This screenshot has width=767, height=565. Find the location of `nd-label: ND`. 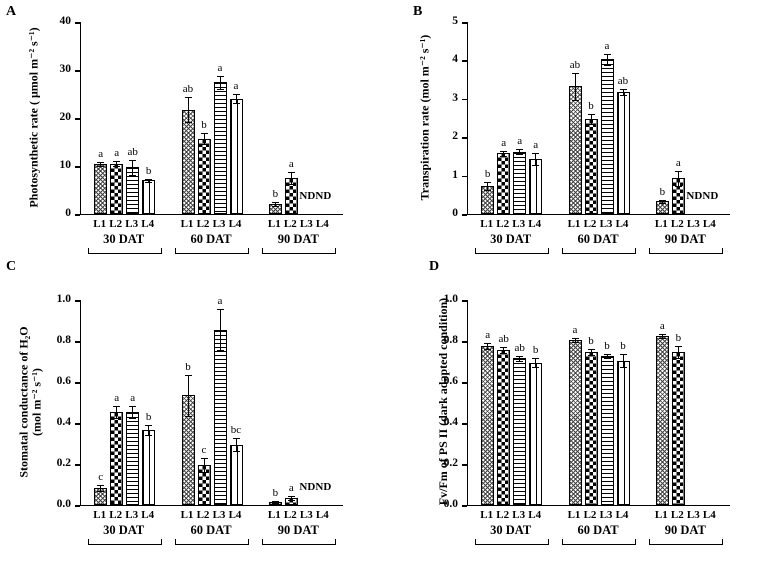

nd-label: ND is located at coordinates (710, 196).